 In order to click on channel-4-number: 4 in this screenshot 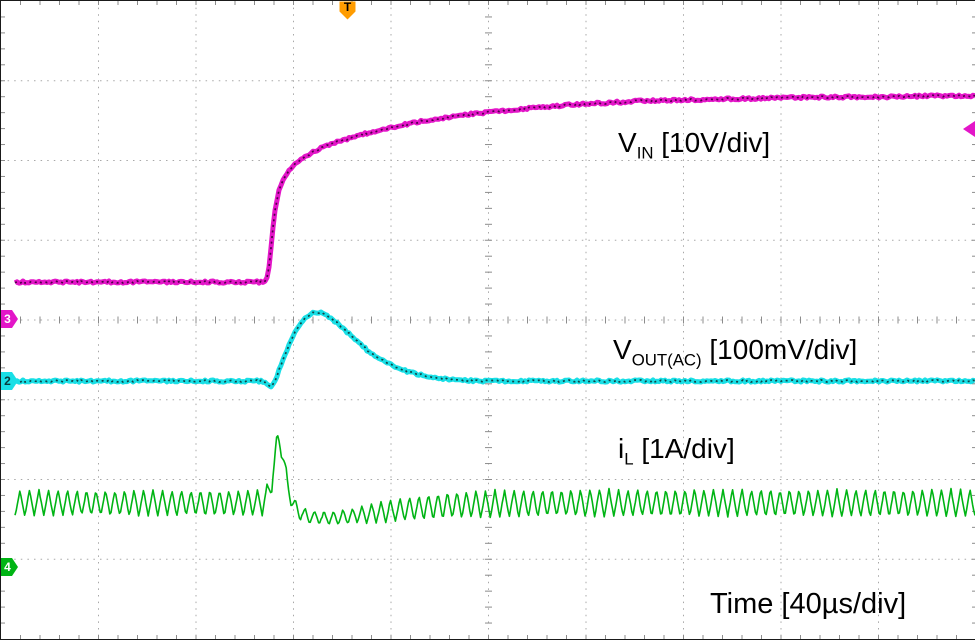, I will do `click(7, 567)`.